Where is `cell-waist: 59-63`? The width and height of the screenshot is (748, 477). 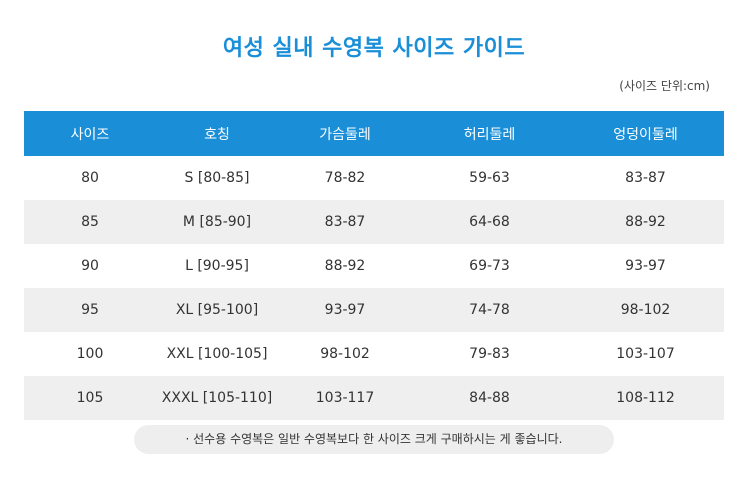
cell-waist: 59-63 is located at coordinates (489, 178).